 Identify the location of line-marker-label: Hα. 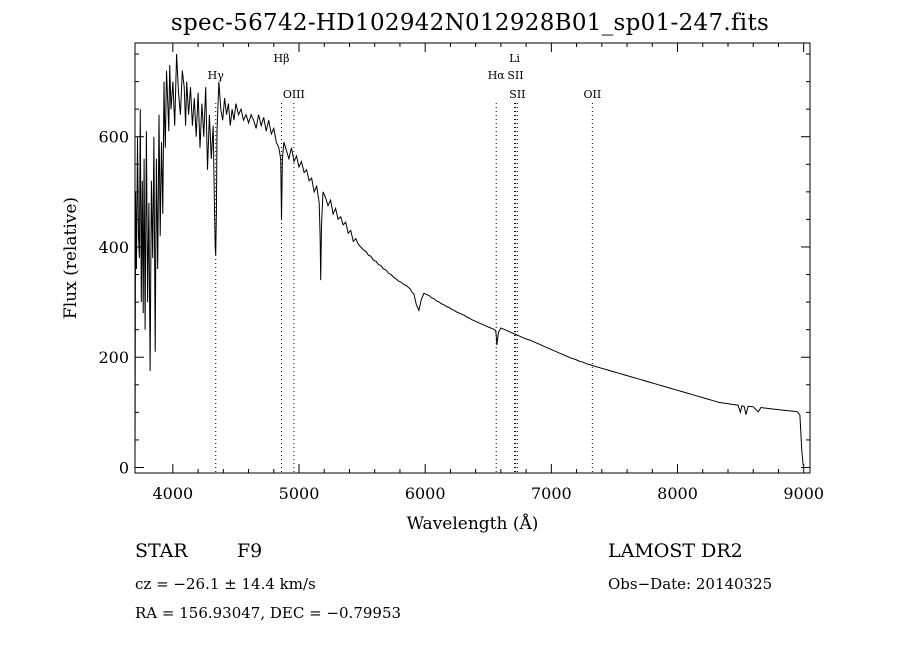
(497, 75).